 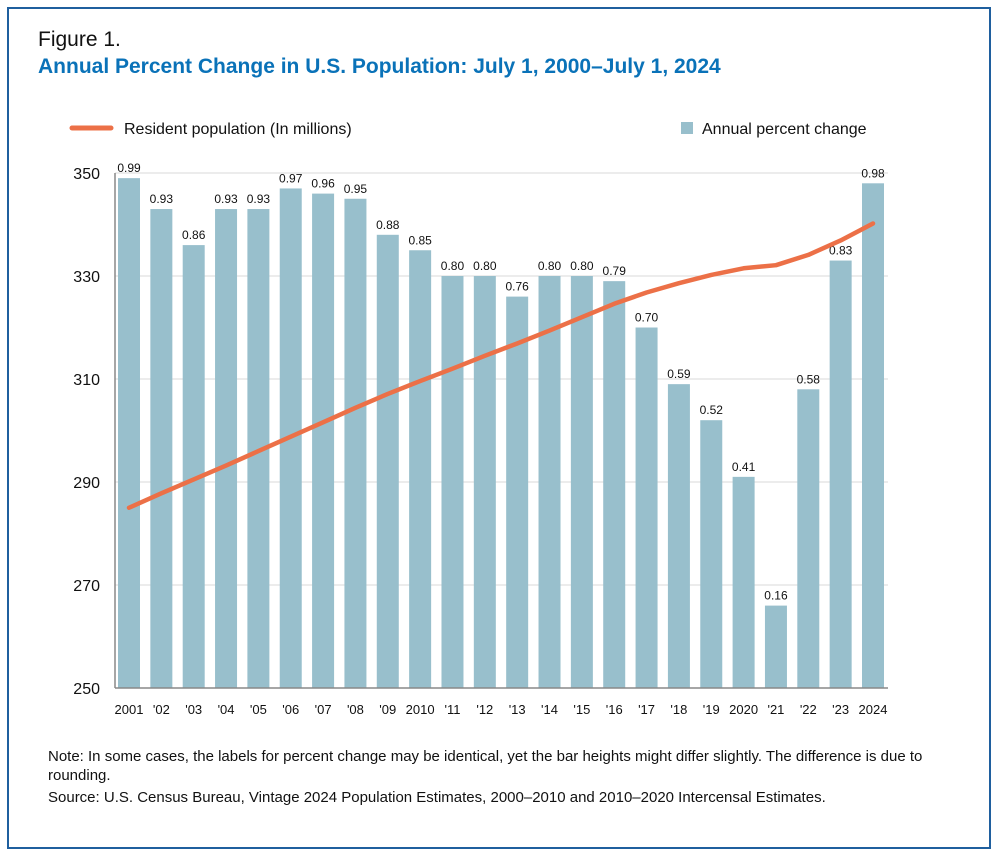 I want to click on x-tick-label: 2010, so click(x=420, y=709).